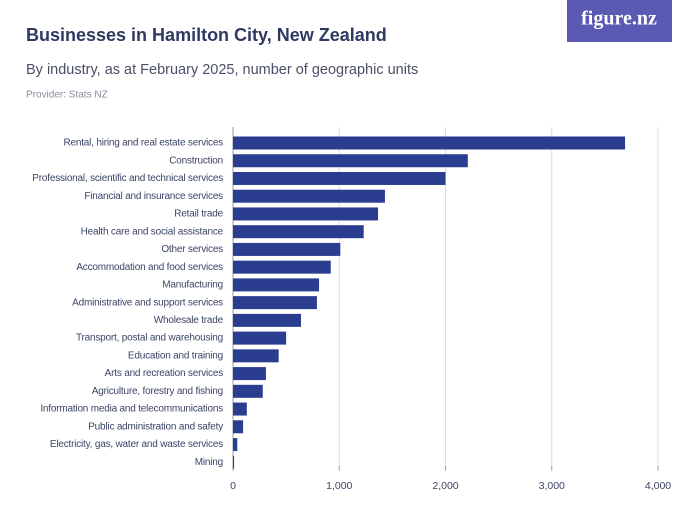 This screenshot has width=700, height=525. I want to click on x-tick-label: 1,000, so click(339, 486).